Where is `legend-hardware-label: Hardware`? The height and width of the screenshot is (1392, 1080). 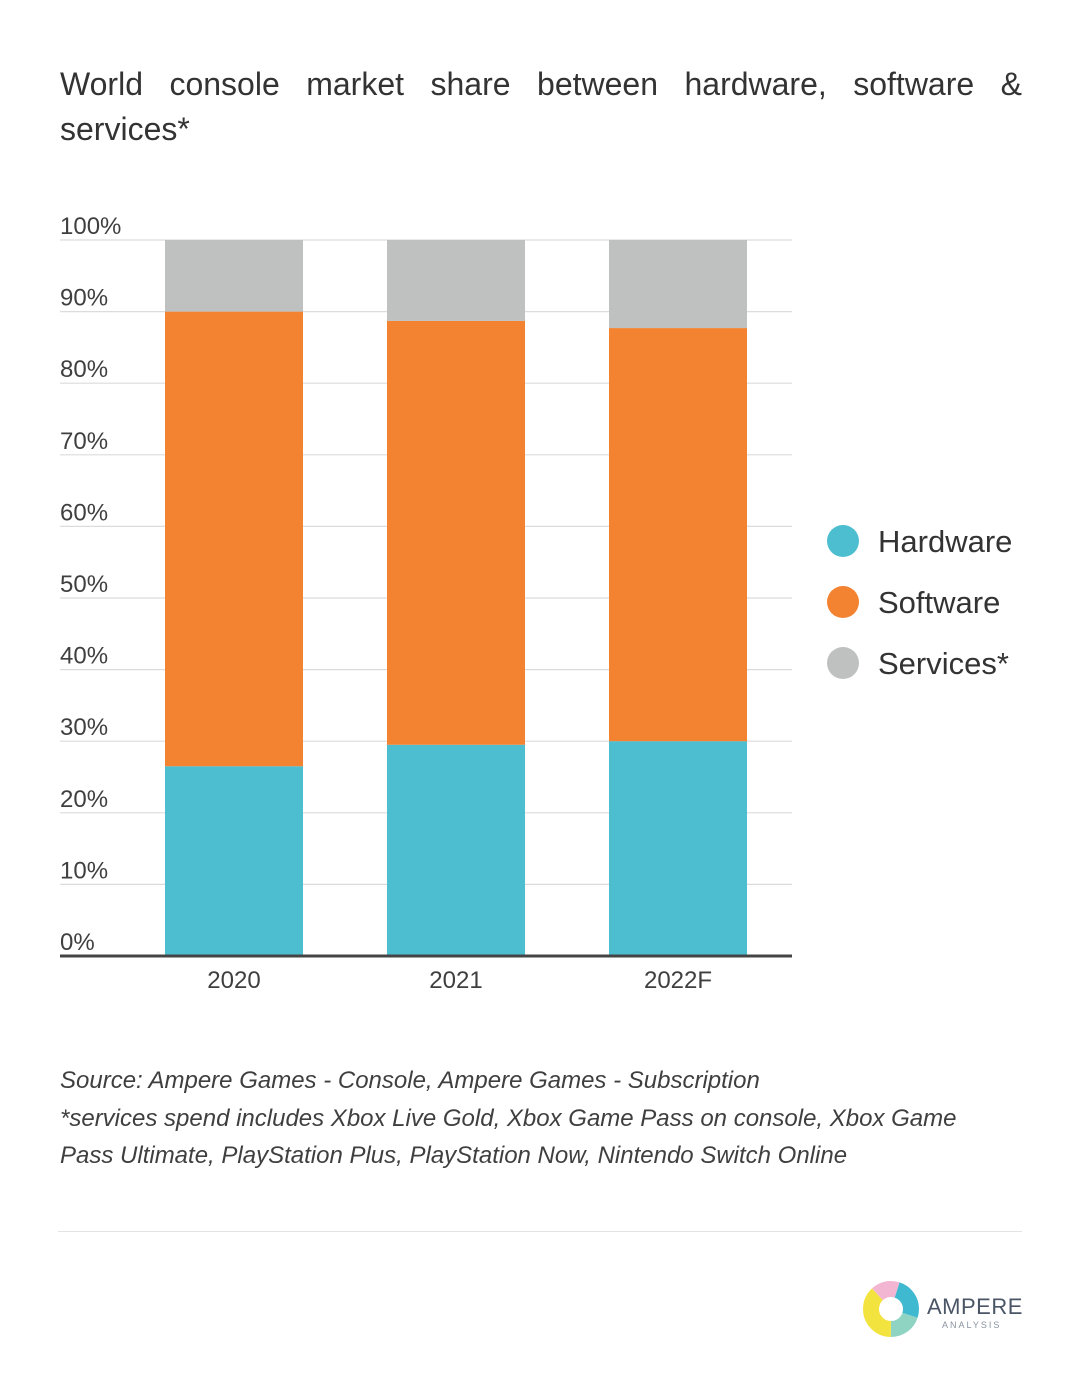 legend-hardware-label: Hardware is located at coordinates (945, 541).